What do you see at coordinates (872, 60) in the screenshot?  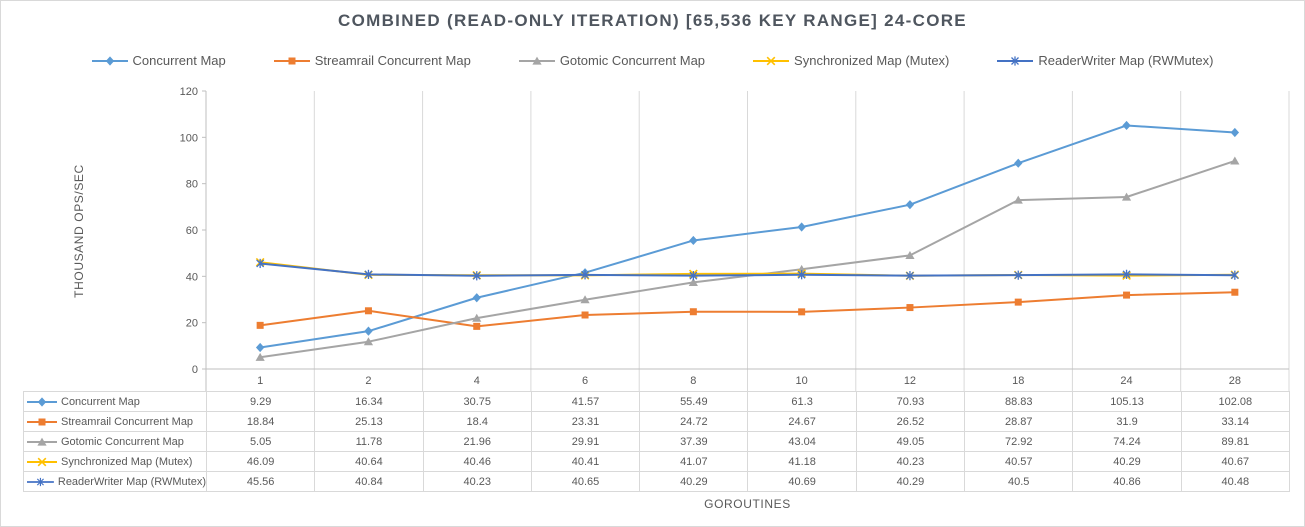 I see `legend-item-label: Synchronized Map (Mutex)` at bounding box center [872, 60].